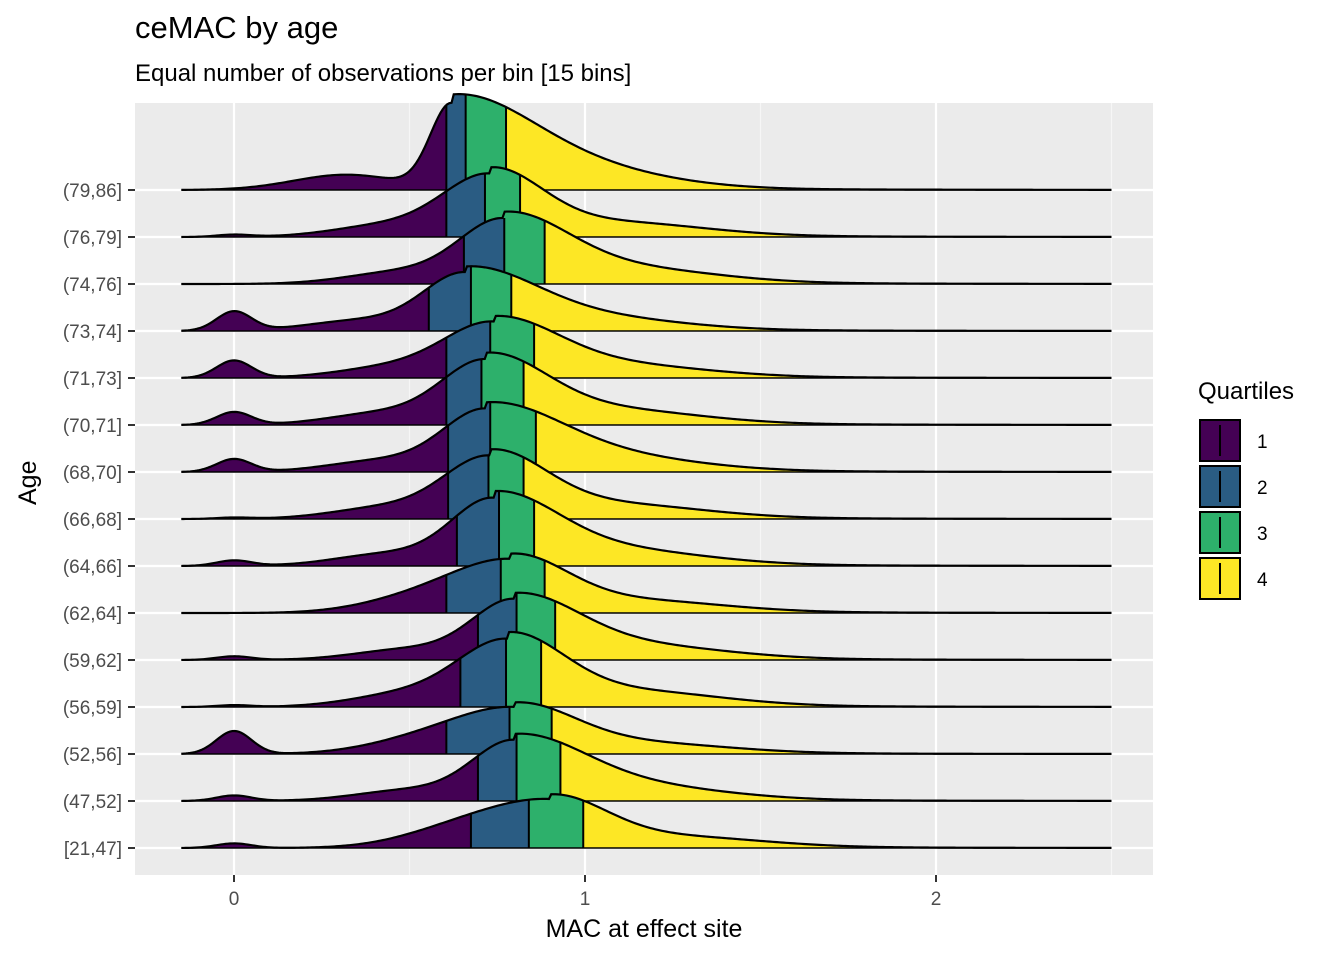 The width and height of the screenshot is (1344, 960). I want to click on y-tick-label: (56,59], so click(92, 708).